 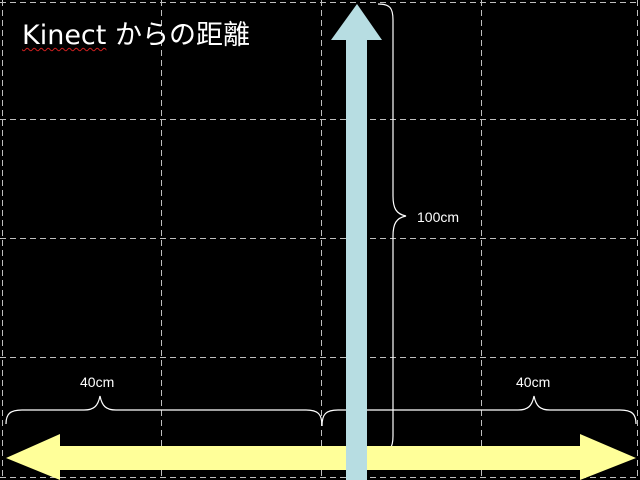 I want to click on right-brace, so click(x=479, y=411).